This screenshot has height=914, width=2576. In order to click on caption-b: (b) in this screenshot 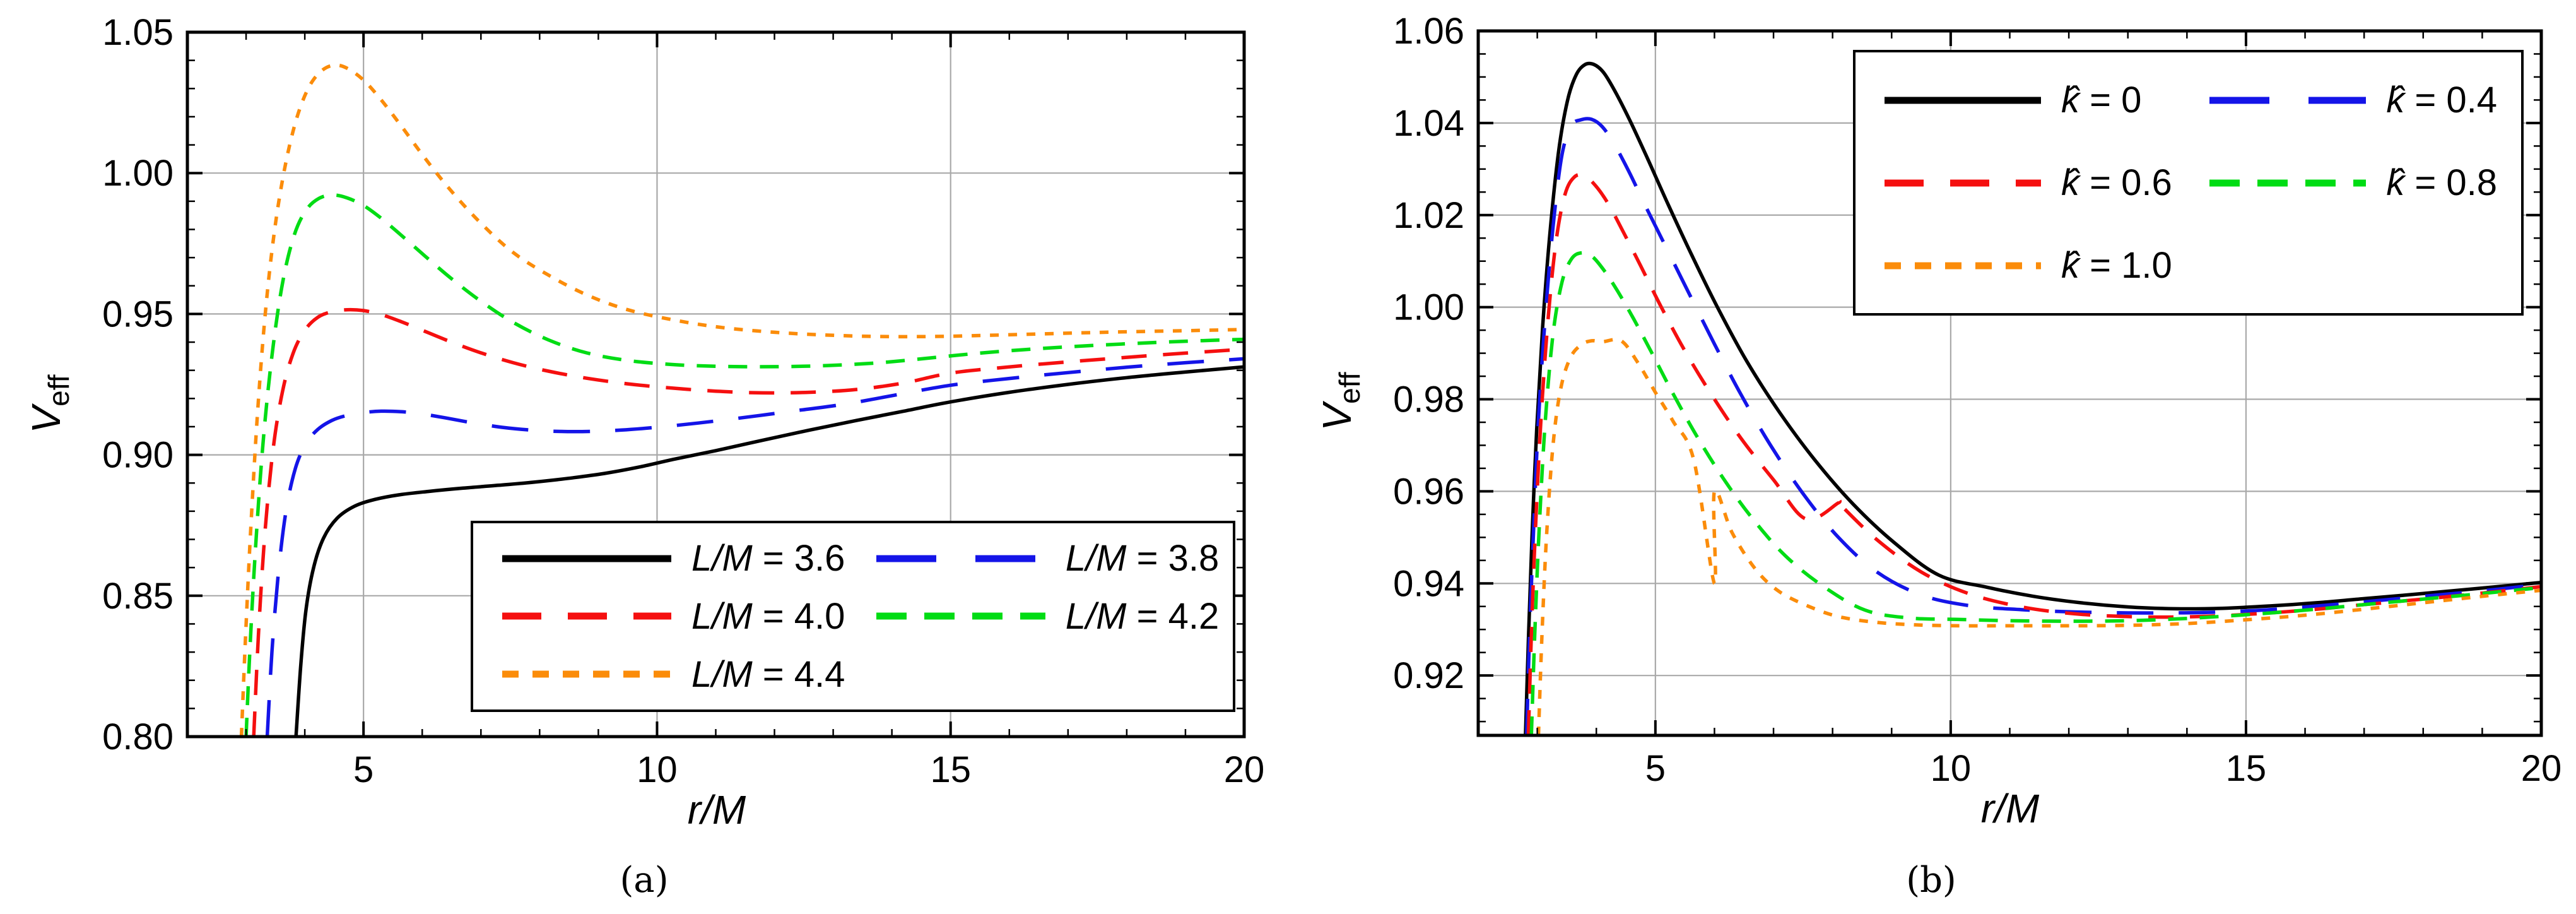, I will do `click(1931, 880)`.